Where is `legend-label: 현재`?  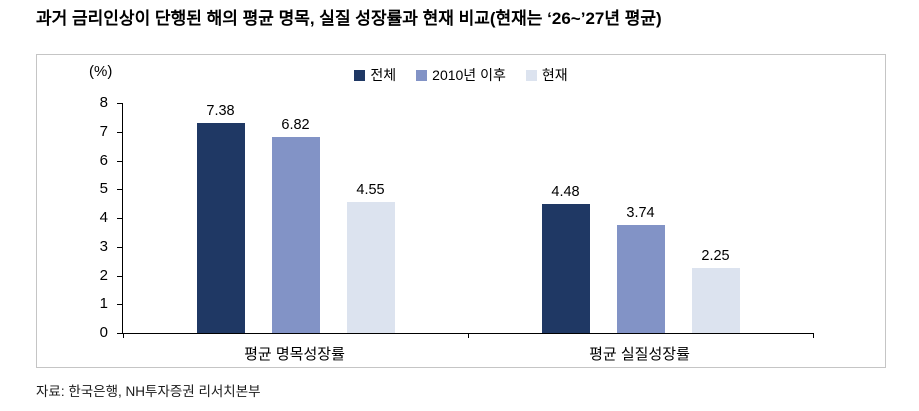
legend-label: 현재 is located at coordinates (554, 75).